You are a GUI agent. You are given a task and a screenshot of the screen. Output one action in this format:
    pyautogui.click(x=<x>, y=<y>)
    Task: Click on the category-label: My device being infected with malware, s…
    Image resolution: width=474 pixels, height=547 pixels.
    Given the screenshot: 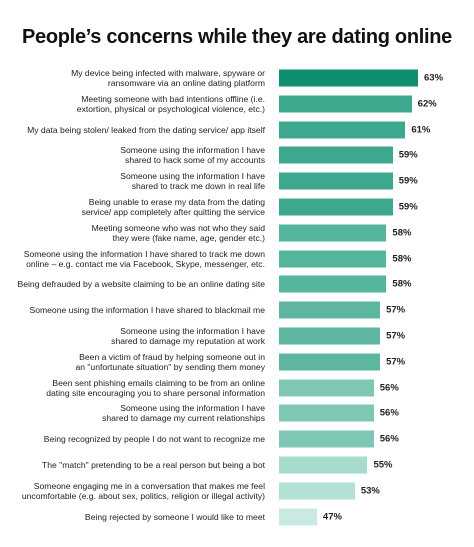 What is the action you would take?
    pyautogui.click(x=168, y=78)
    